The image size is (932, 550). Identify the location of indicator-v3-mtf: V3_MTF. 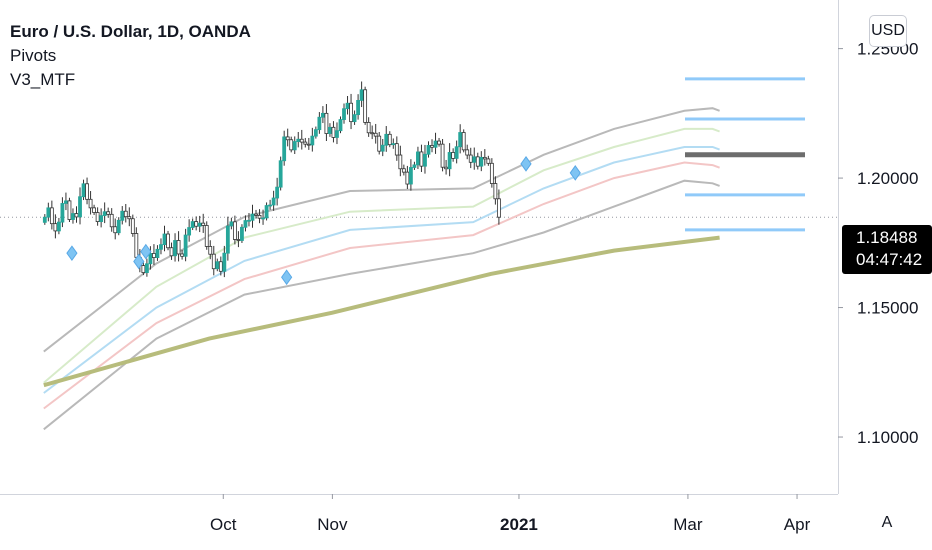
(43, 79).